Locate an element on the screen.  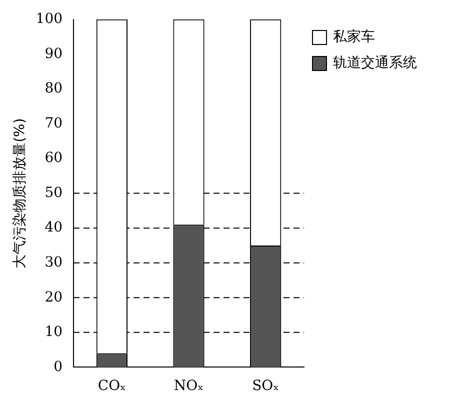
legend-label: 轨道交通系统 is located at coordinates (375, 63).